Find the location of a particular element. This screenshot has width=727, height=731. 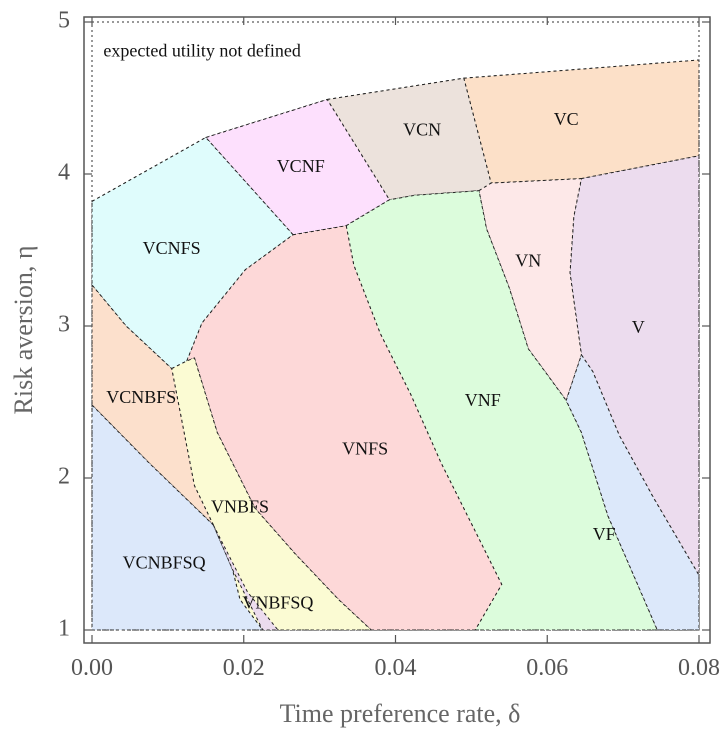

region-label-vcnbfsq: VCNBFSQ is located at coordinates (164, 563).